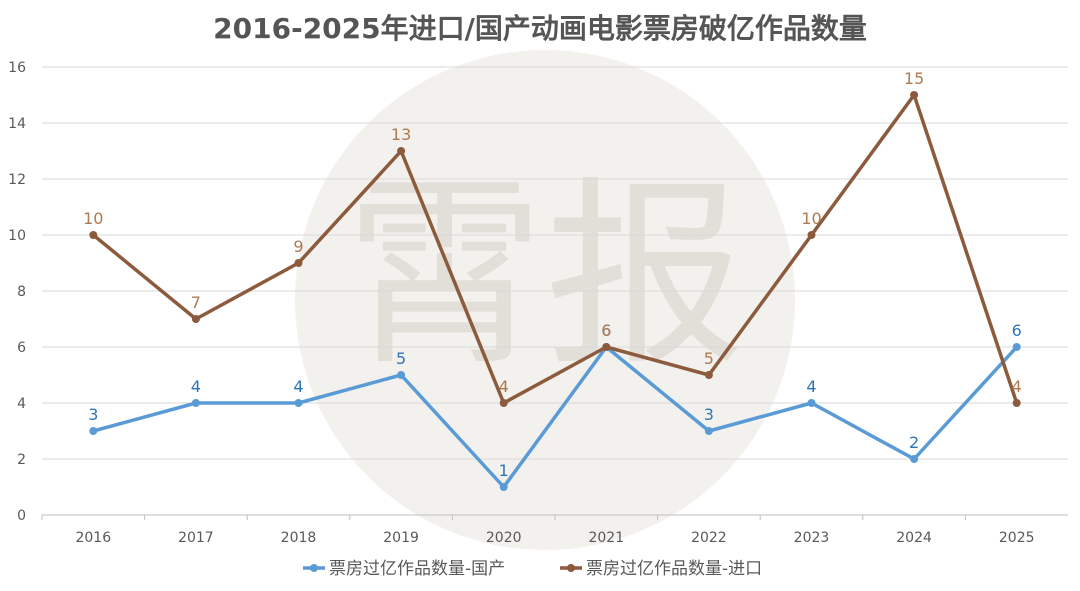 This screenshot has width=1080, height=591. I want to click on x-tick-label: 2019, so click(401, 538).